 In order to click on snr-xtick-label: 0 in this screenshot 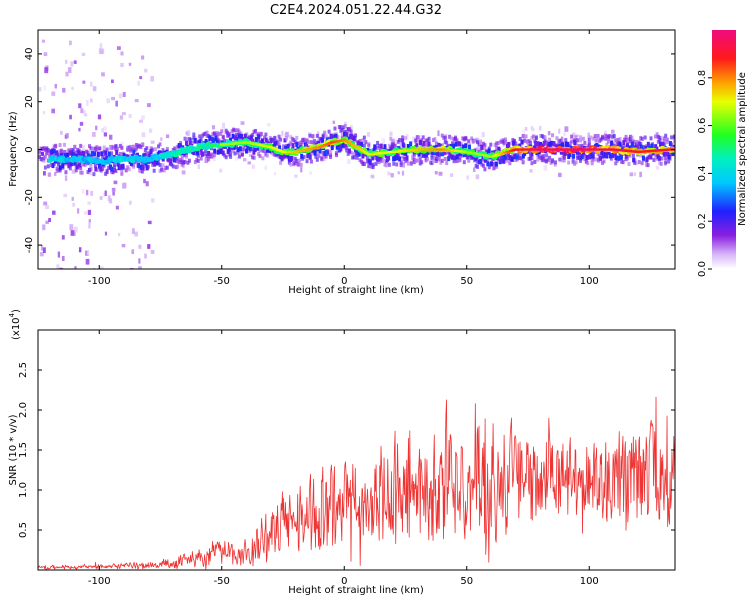, I will do `click(344, 581)`.